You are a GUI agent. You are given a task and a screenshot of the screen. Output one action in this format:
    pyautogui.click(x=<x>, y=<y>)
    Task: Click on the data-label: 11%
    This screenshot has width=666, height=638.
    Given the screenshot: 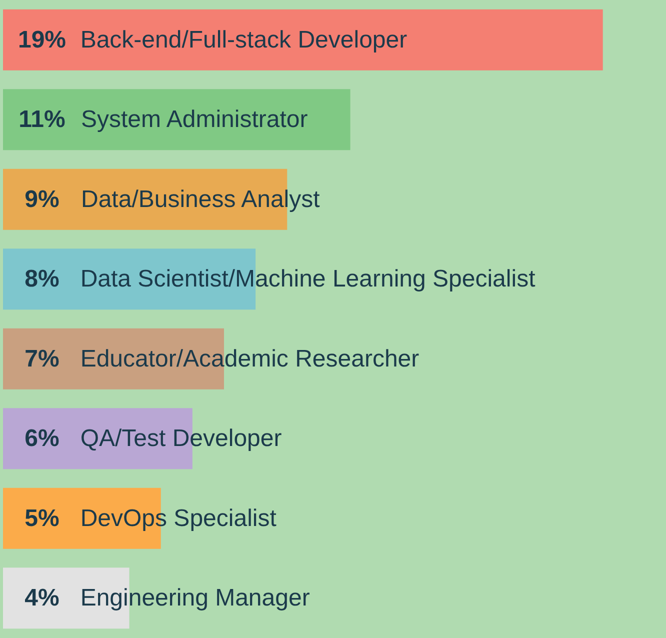 What is the action you would take?
    pyautogui.click(x=42, y=120)
    